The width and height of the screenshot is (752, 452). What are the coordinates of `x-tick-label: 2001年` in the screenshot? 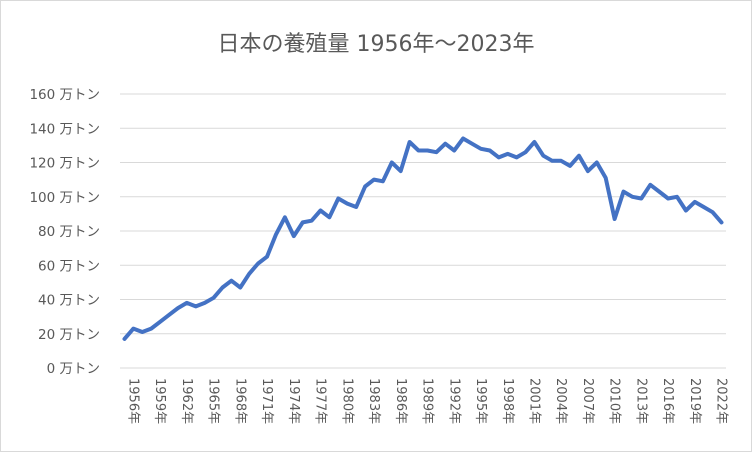 It's located at (533, 401).